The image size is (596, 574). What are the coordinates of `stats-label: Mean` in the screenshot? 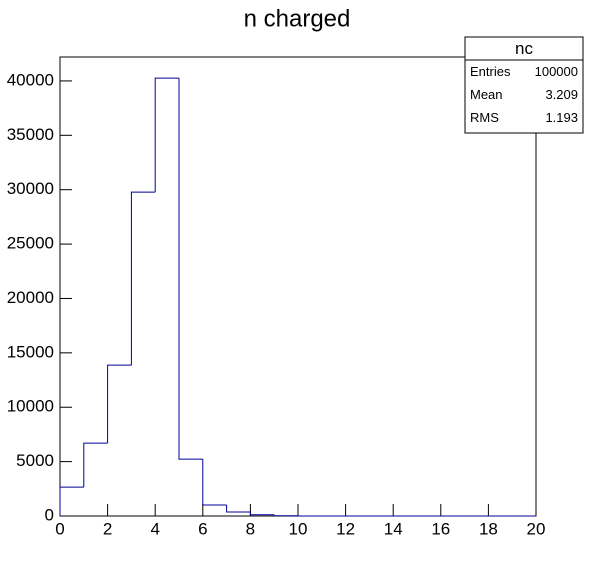 It's located at (486, 94).